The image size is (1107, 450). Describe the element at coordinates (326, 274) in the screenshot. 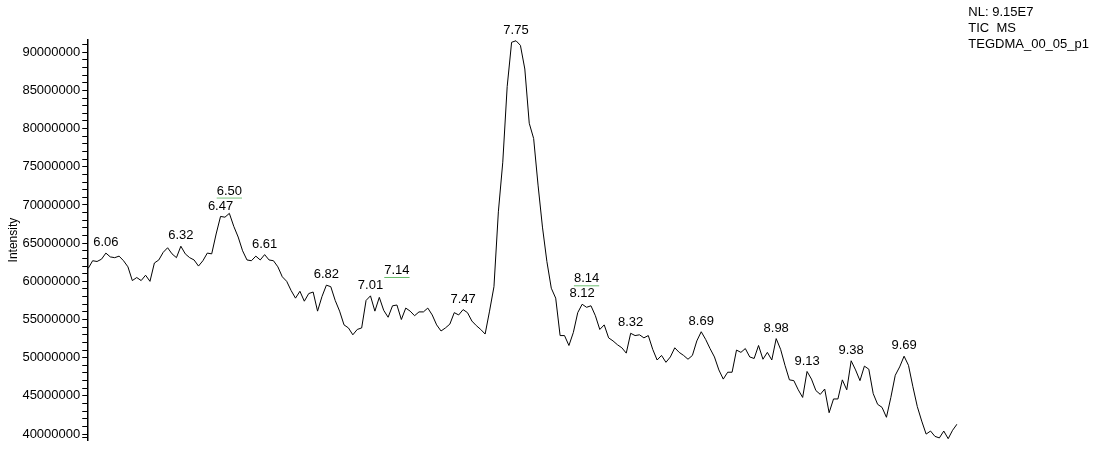

I see `annotation: 6.82` at that location.